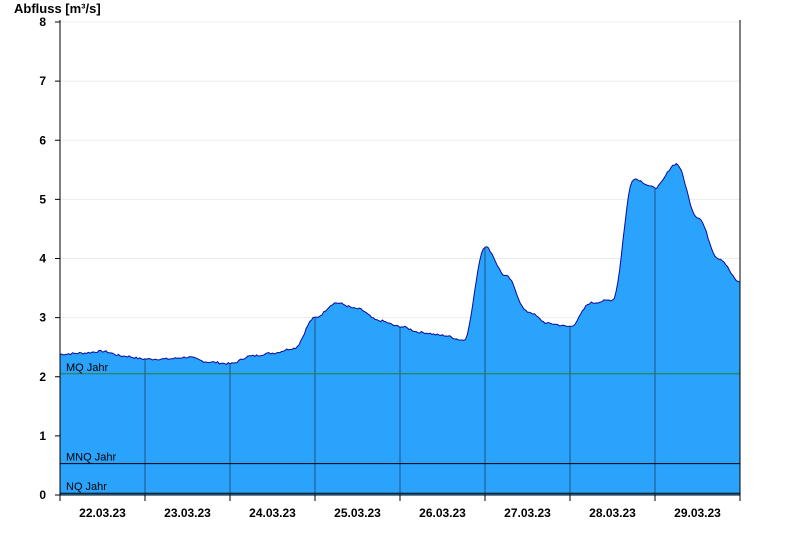 The image size is (800, 550). Describe the element at coordinates (527, 513) in the screenshot. I see `x-tick-label: 27.03.23` at that location.